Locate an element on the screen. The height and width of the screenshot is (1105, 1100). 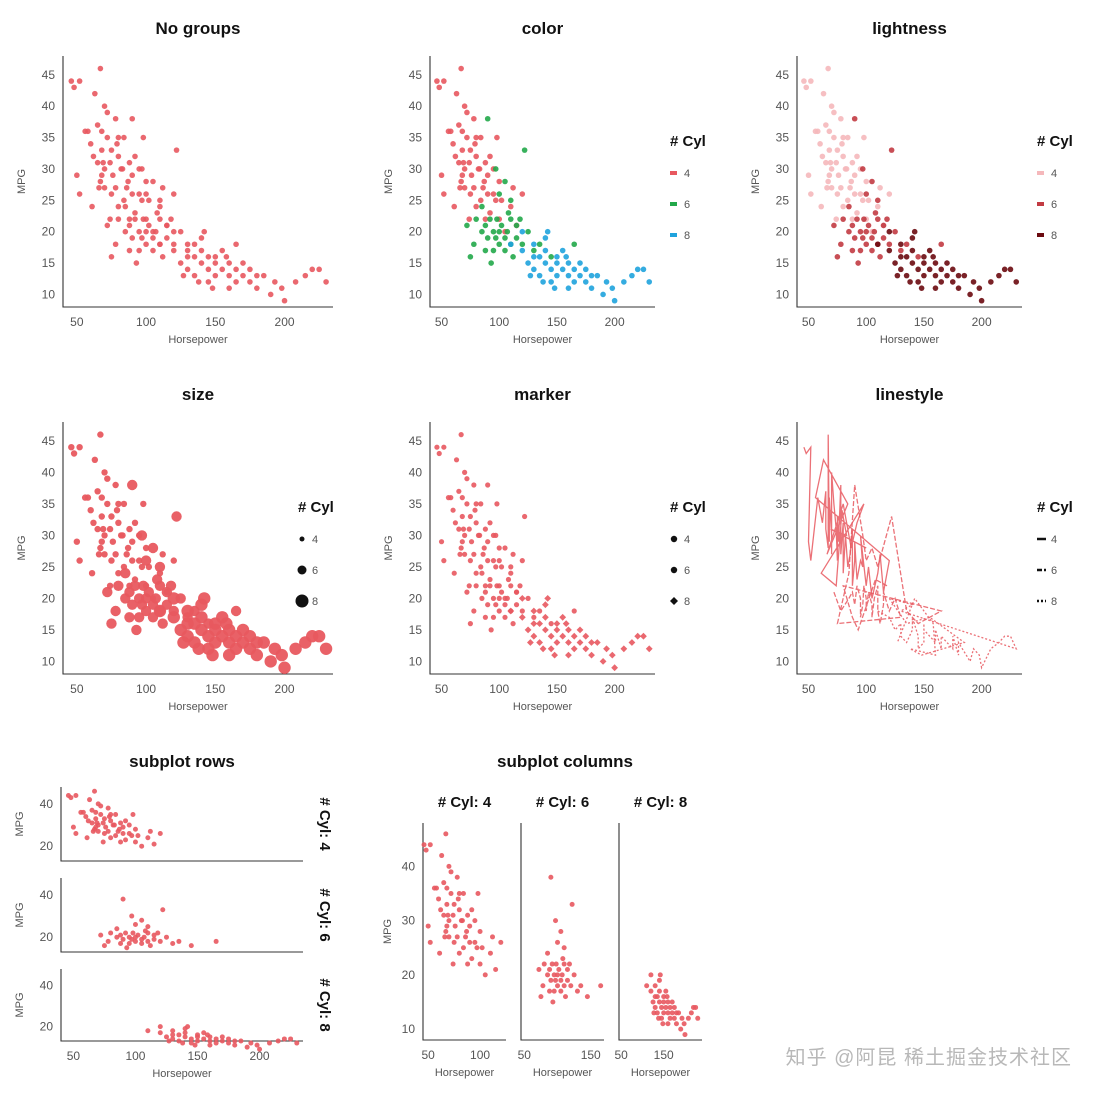
y-tick-label: 15 is located at coordinates (783, 263).